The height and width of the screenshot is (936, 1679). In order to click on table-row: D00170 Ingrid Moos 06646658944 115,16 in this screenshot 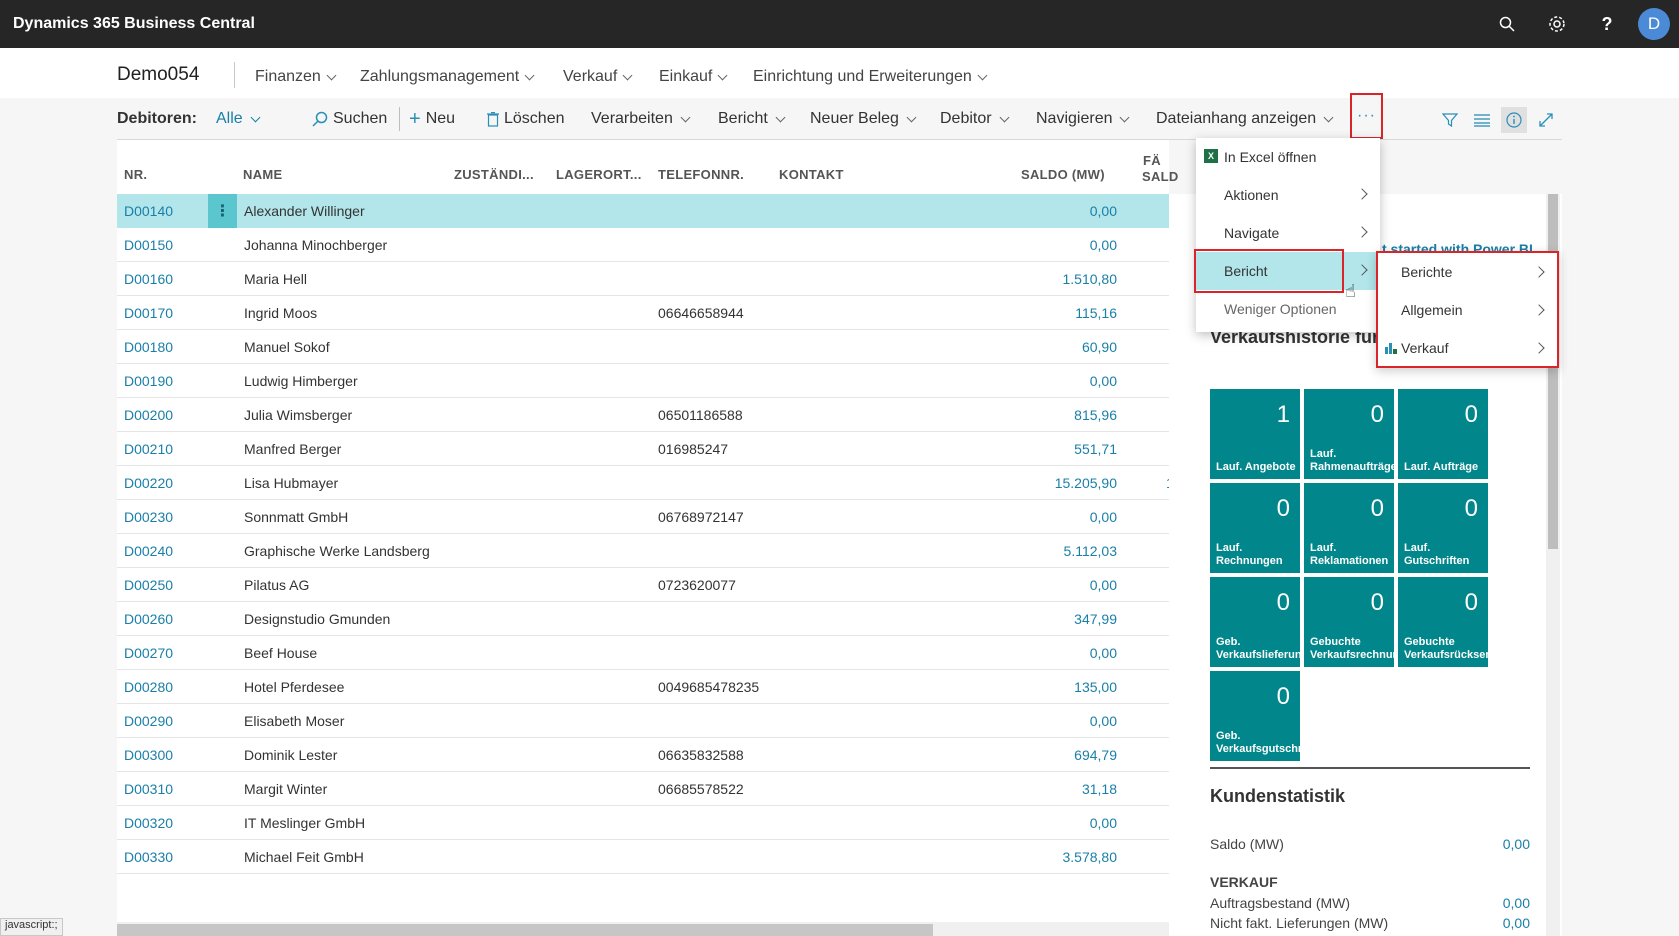, I will do `click(643, 313)`.